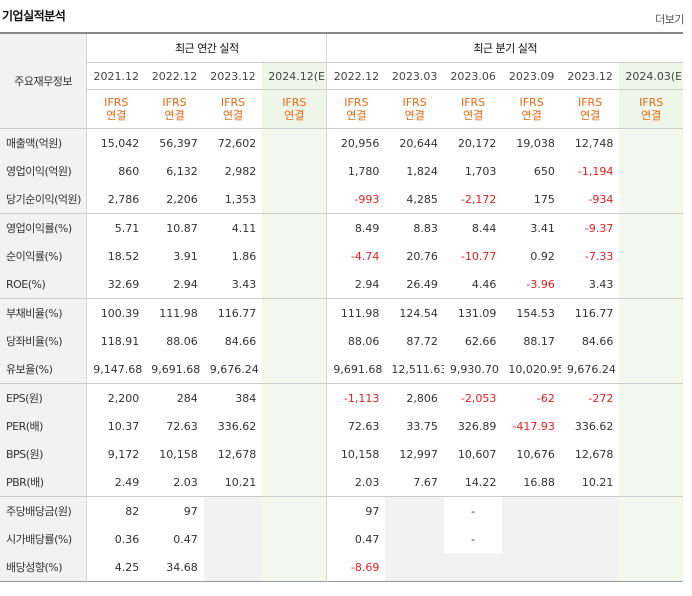  I want to click on annual-value-cell: 0.47, so click(185, 539).